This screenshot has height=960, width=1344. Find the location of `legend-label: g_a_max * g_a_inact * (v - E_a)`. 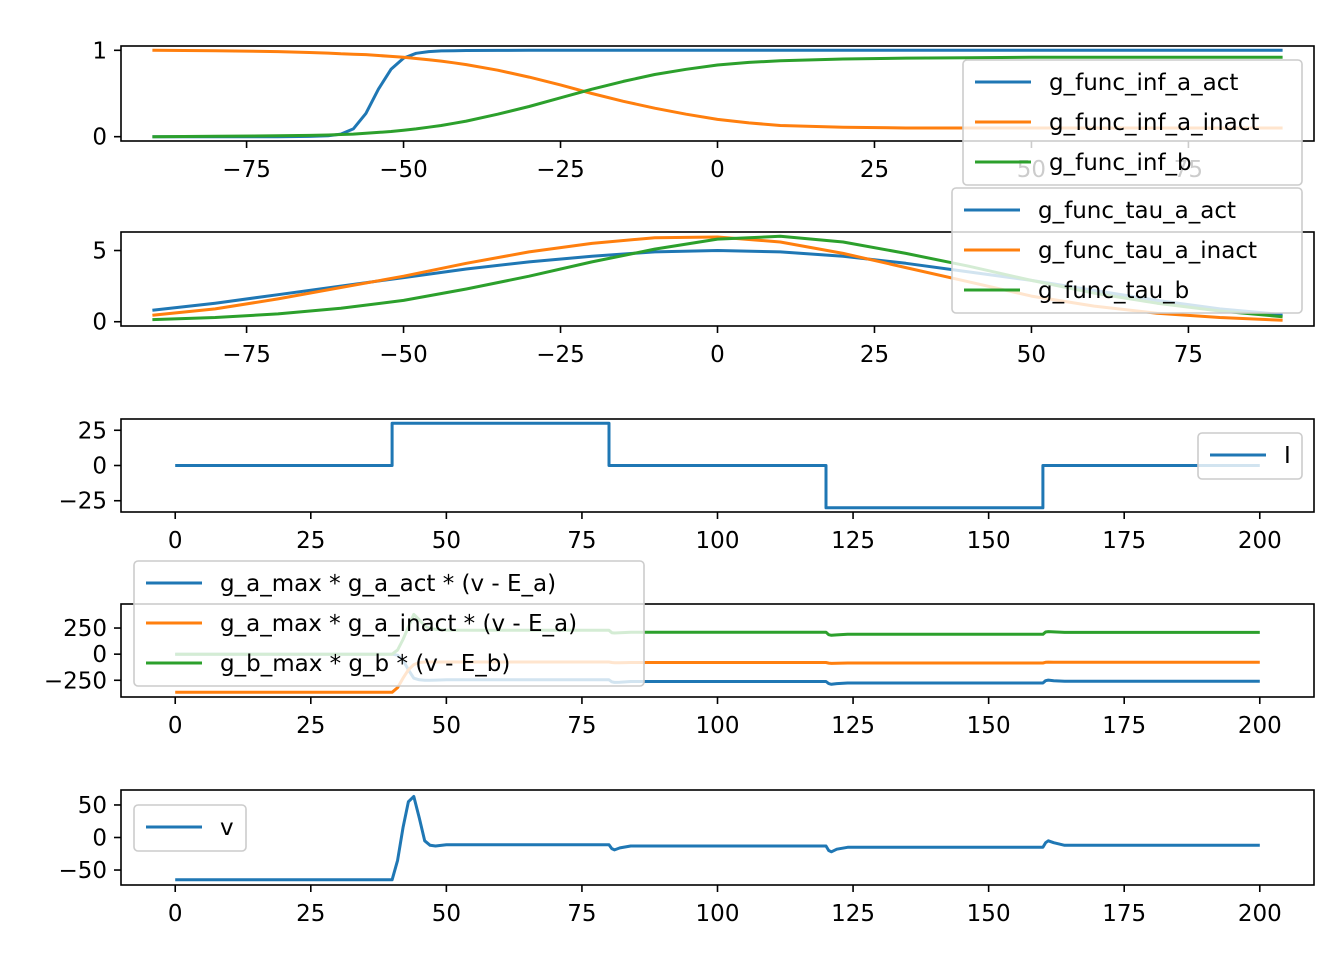

legend-label: g_a_max * g_a_inact * (v - E_a) is located at coordinates (398, 624).